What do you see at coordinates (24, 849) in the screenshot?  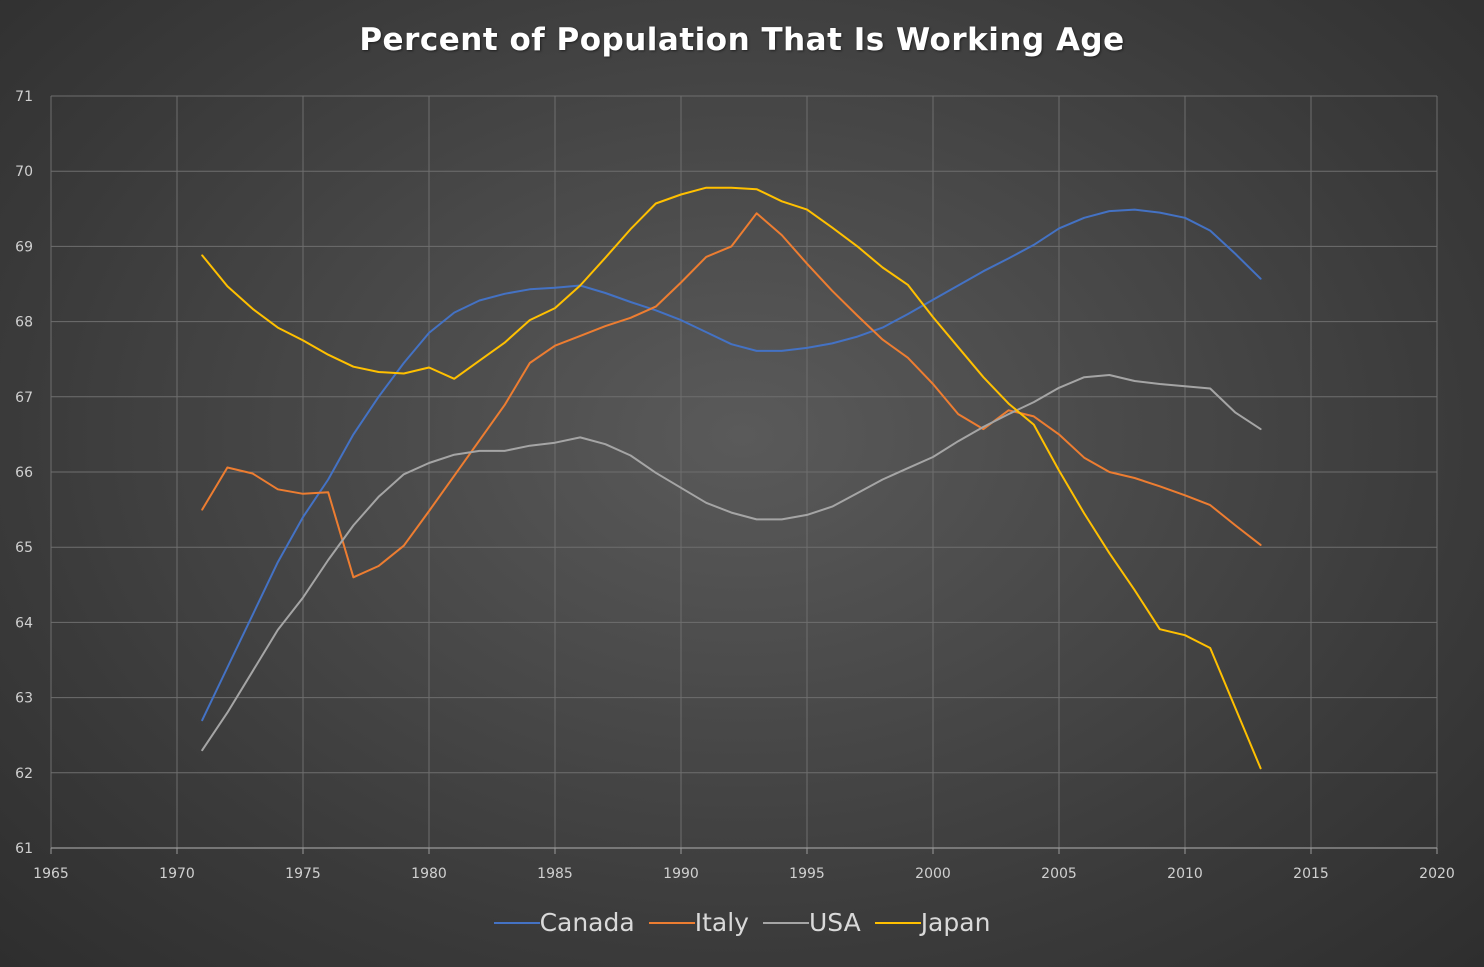 I see `y-tick-label: 61` at bounding box center [24, 849].